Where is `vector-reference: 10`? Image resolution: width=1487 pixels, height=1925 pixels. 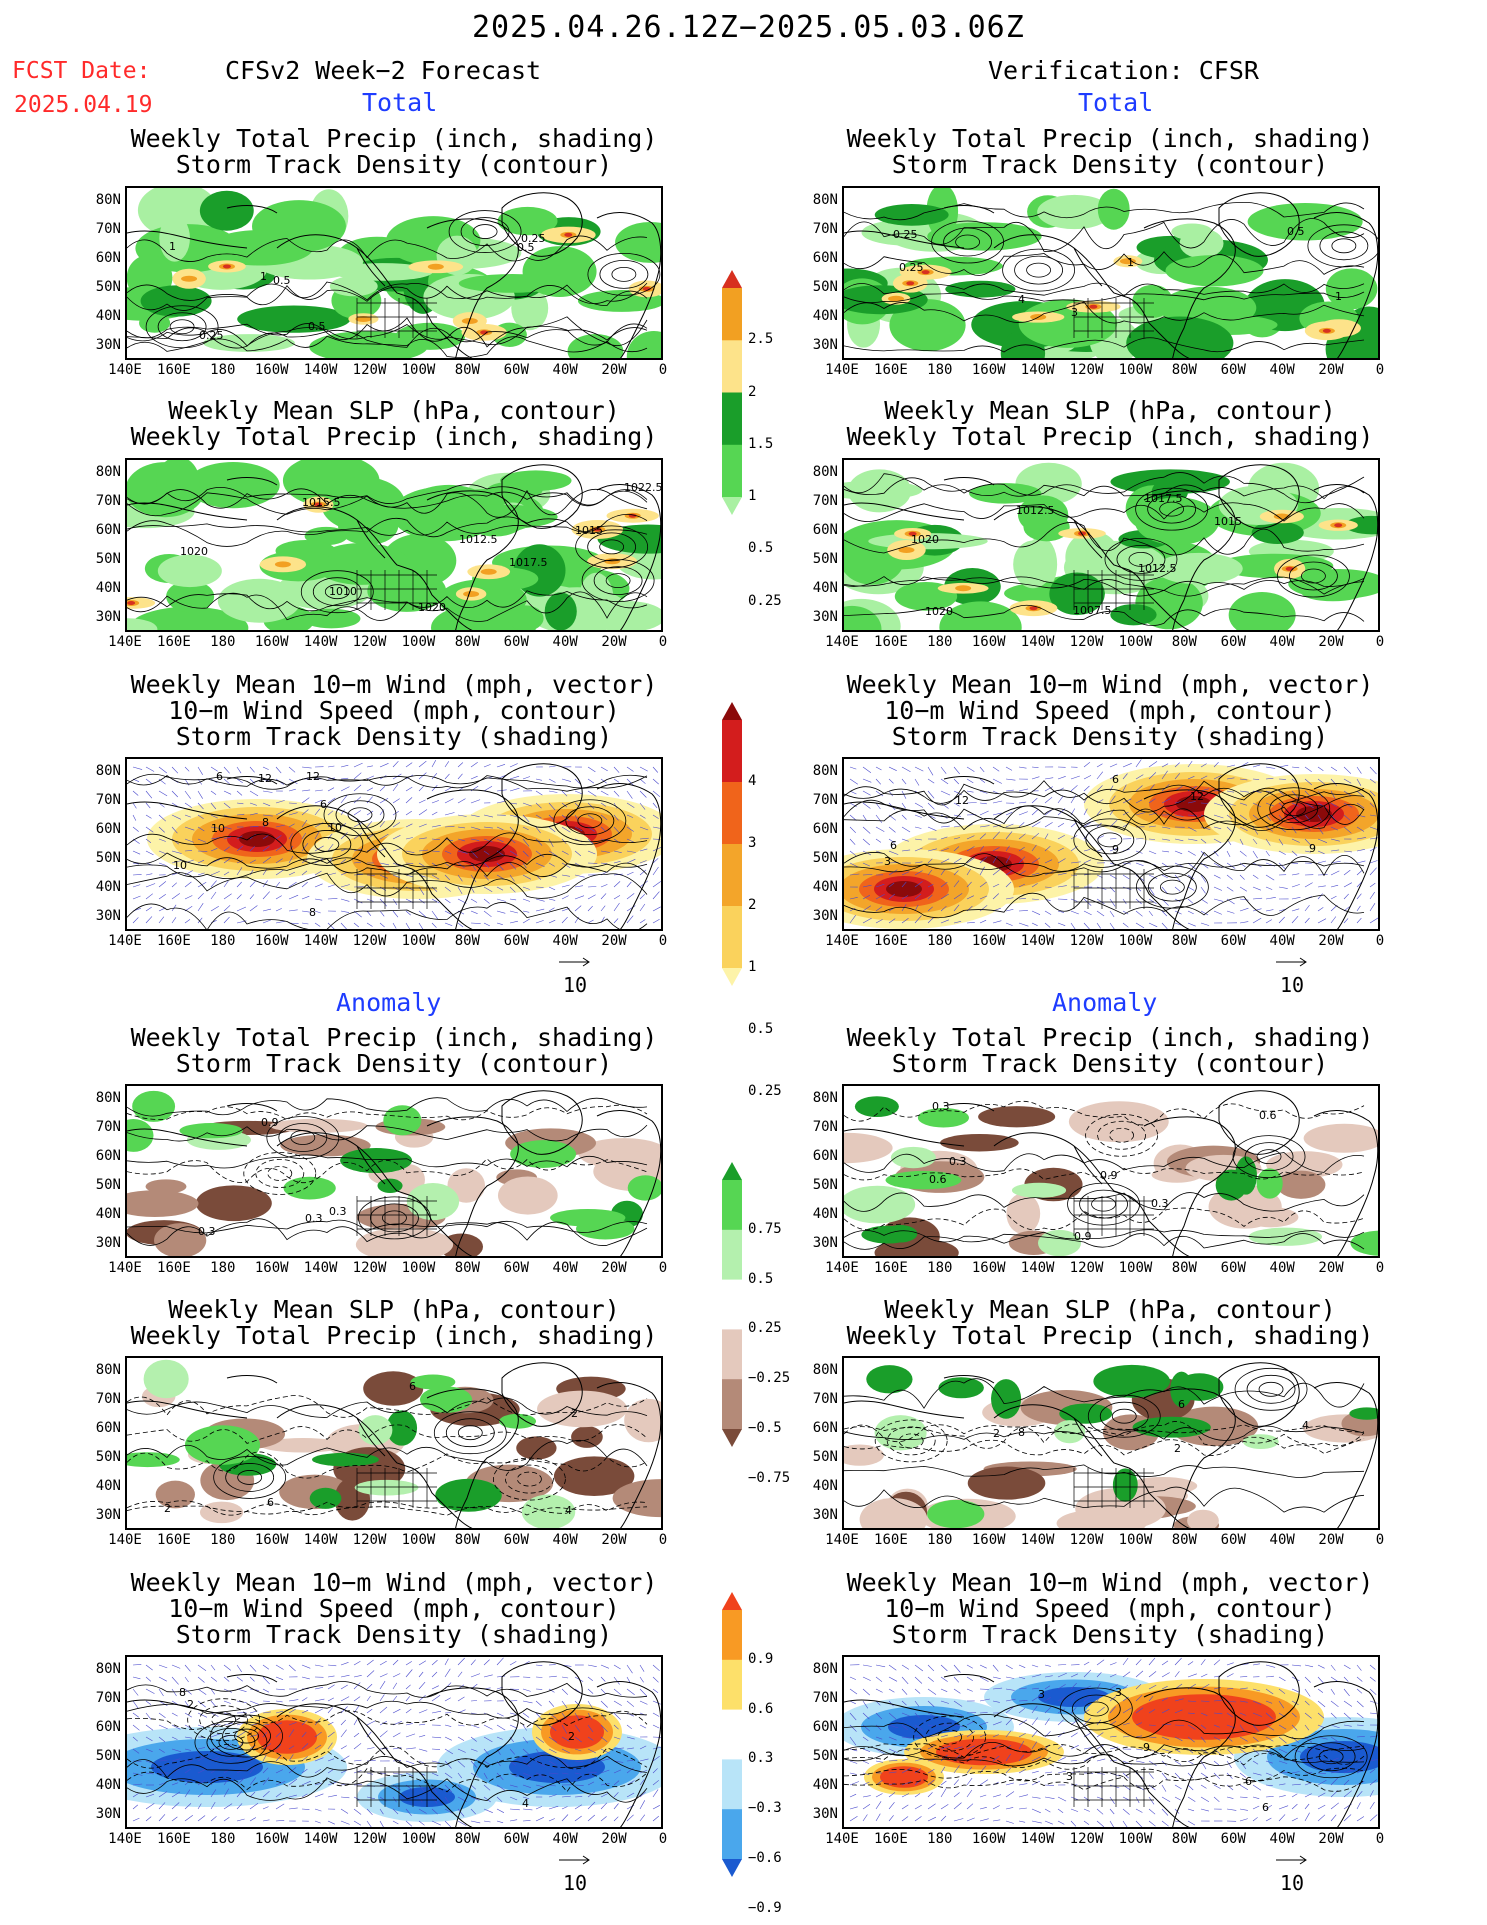 vector-reference: 10 is located at coordinates (575, 1871).